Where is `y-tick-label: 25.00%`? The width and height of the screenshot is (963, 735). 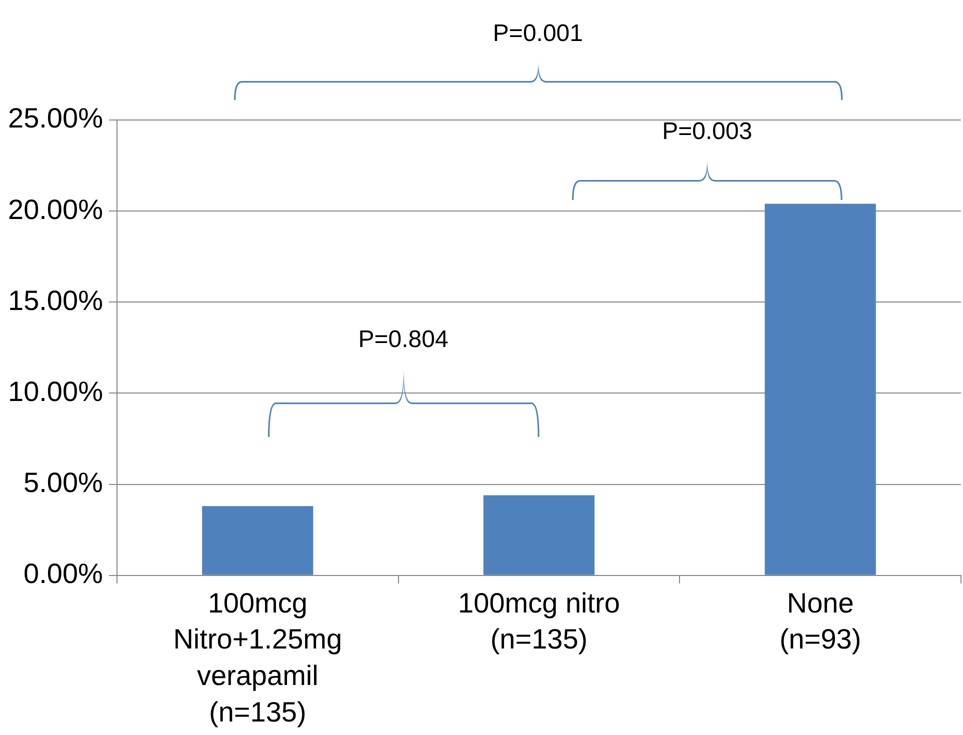
y-tick-label: 25.00% is located at coordinates (55, 118).